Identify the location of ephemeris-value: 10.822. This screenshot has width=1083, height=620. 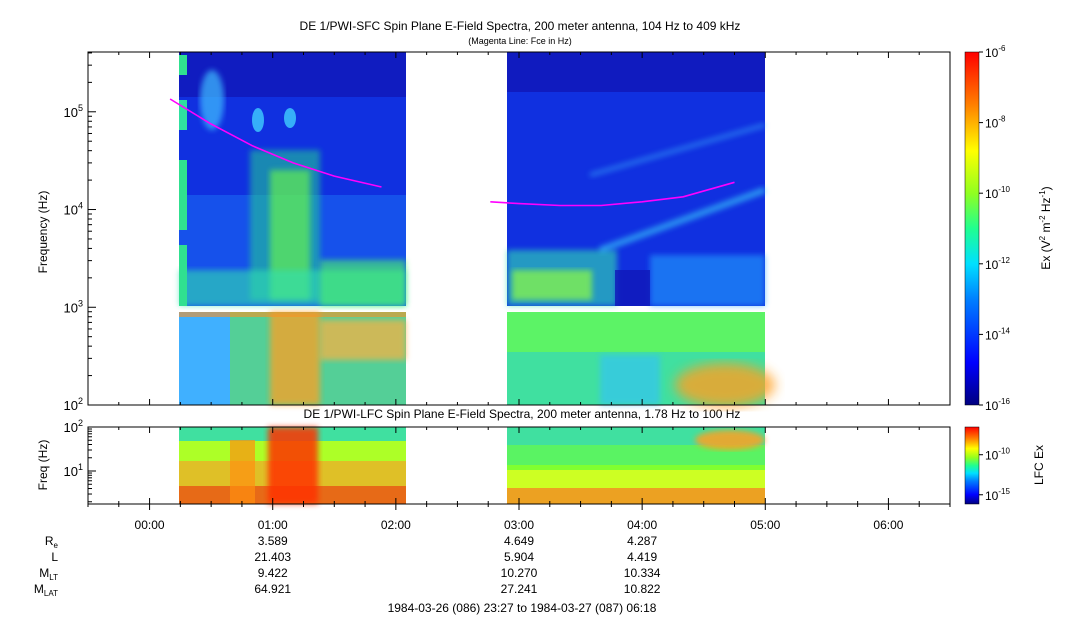
(642, 589).